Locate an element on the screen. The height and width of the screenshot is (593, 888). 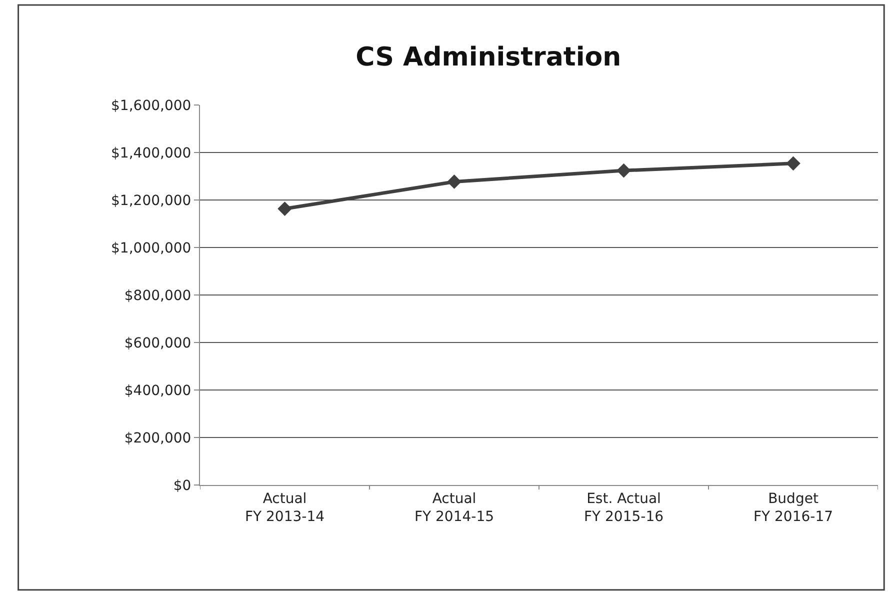
y-tick-label: $1,000,000 is located at coordinates (151, 248).